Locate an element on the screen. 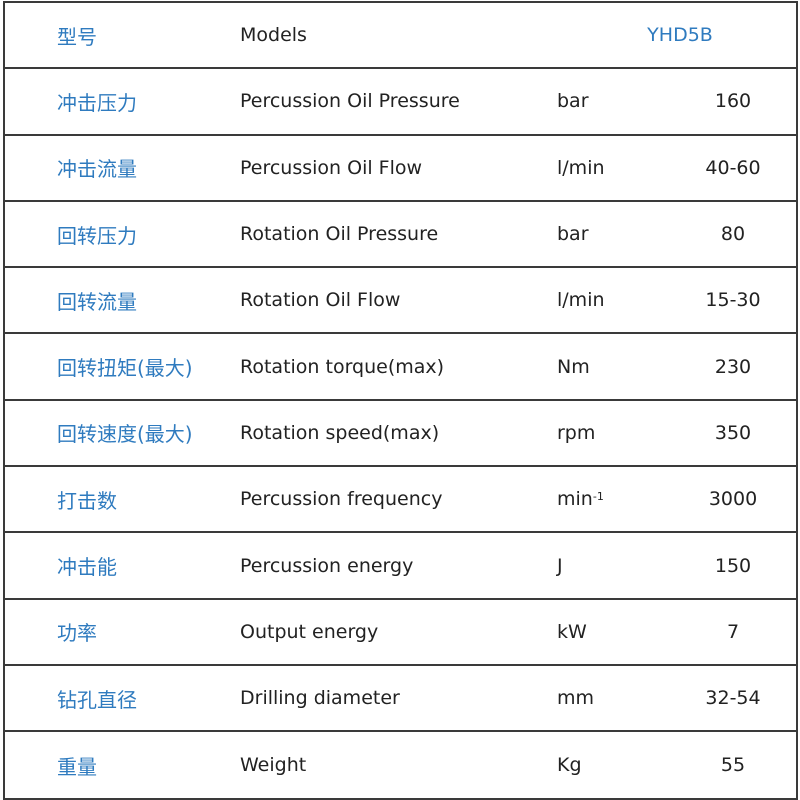  param-value: 160 is located at coordinates (733, 101).